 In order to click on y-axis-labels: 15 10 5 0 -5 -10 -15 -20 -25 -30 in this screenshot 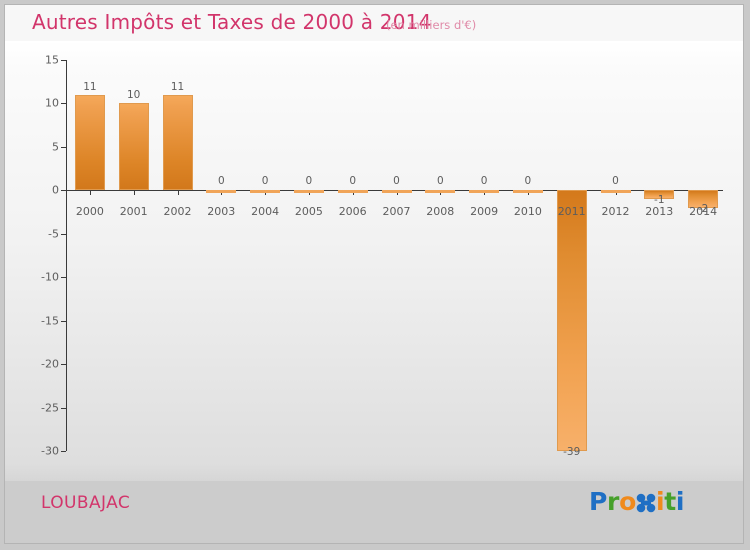, I will do `click(45, 256)`.